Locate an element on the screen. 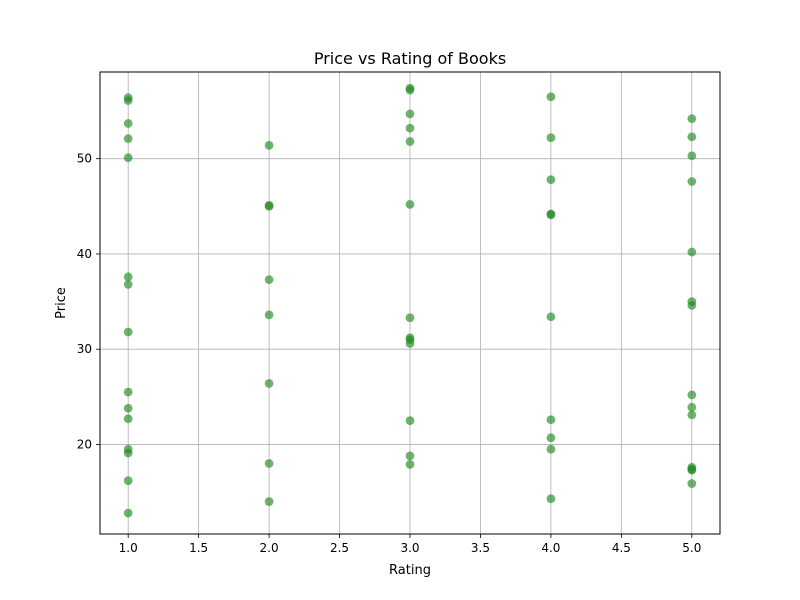 This screenshot has height=600, width=800. y-tick-label: 40 is located at coordinates (84, 254).